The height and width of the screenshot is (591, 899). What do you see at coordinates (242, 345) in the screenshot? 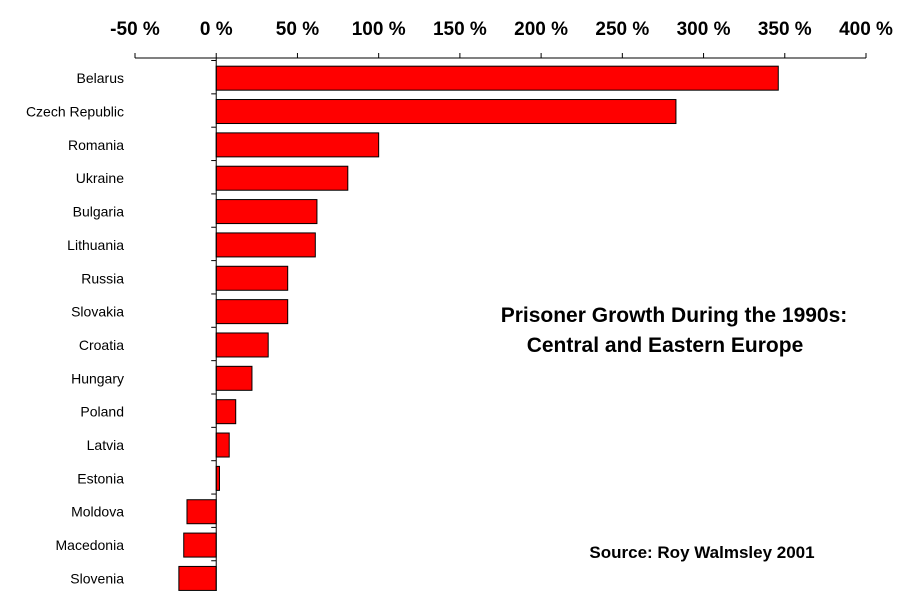
I see `bar-croatia` at bounding box center [242, 345].